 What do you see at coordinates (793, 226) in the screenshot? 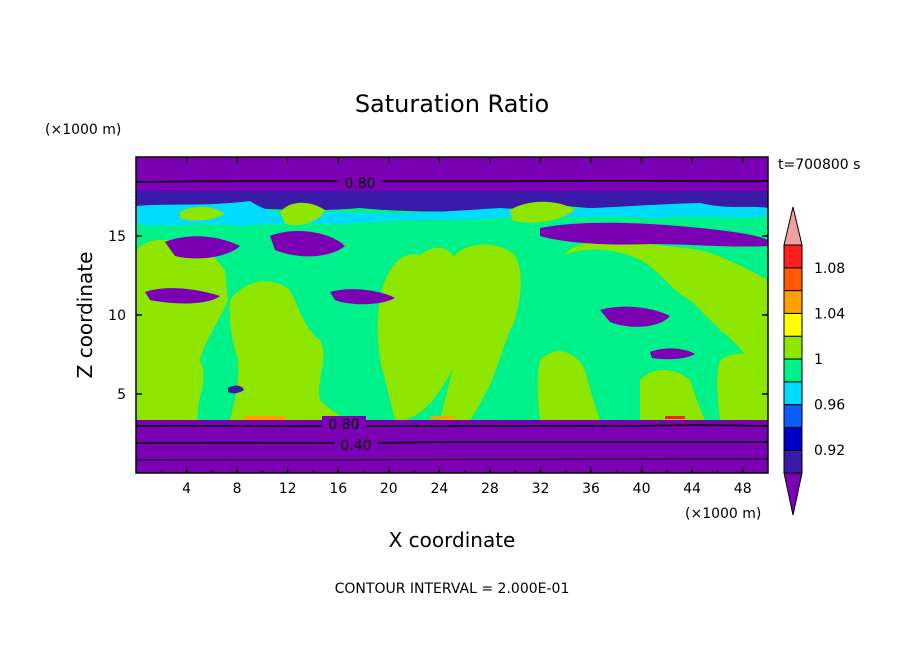
I see `colorbar-upper-extension` at bounding box center [793, 226].